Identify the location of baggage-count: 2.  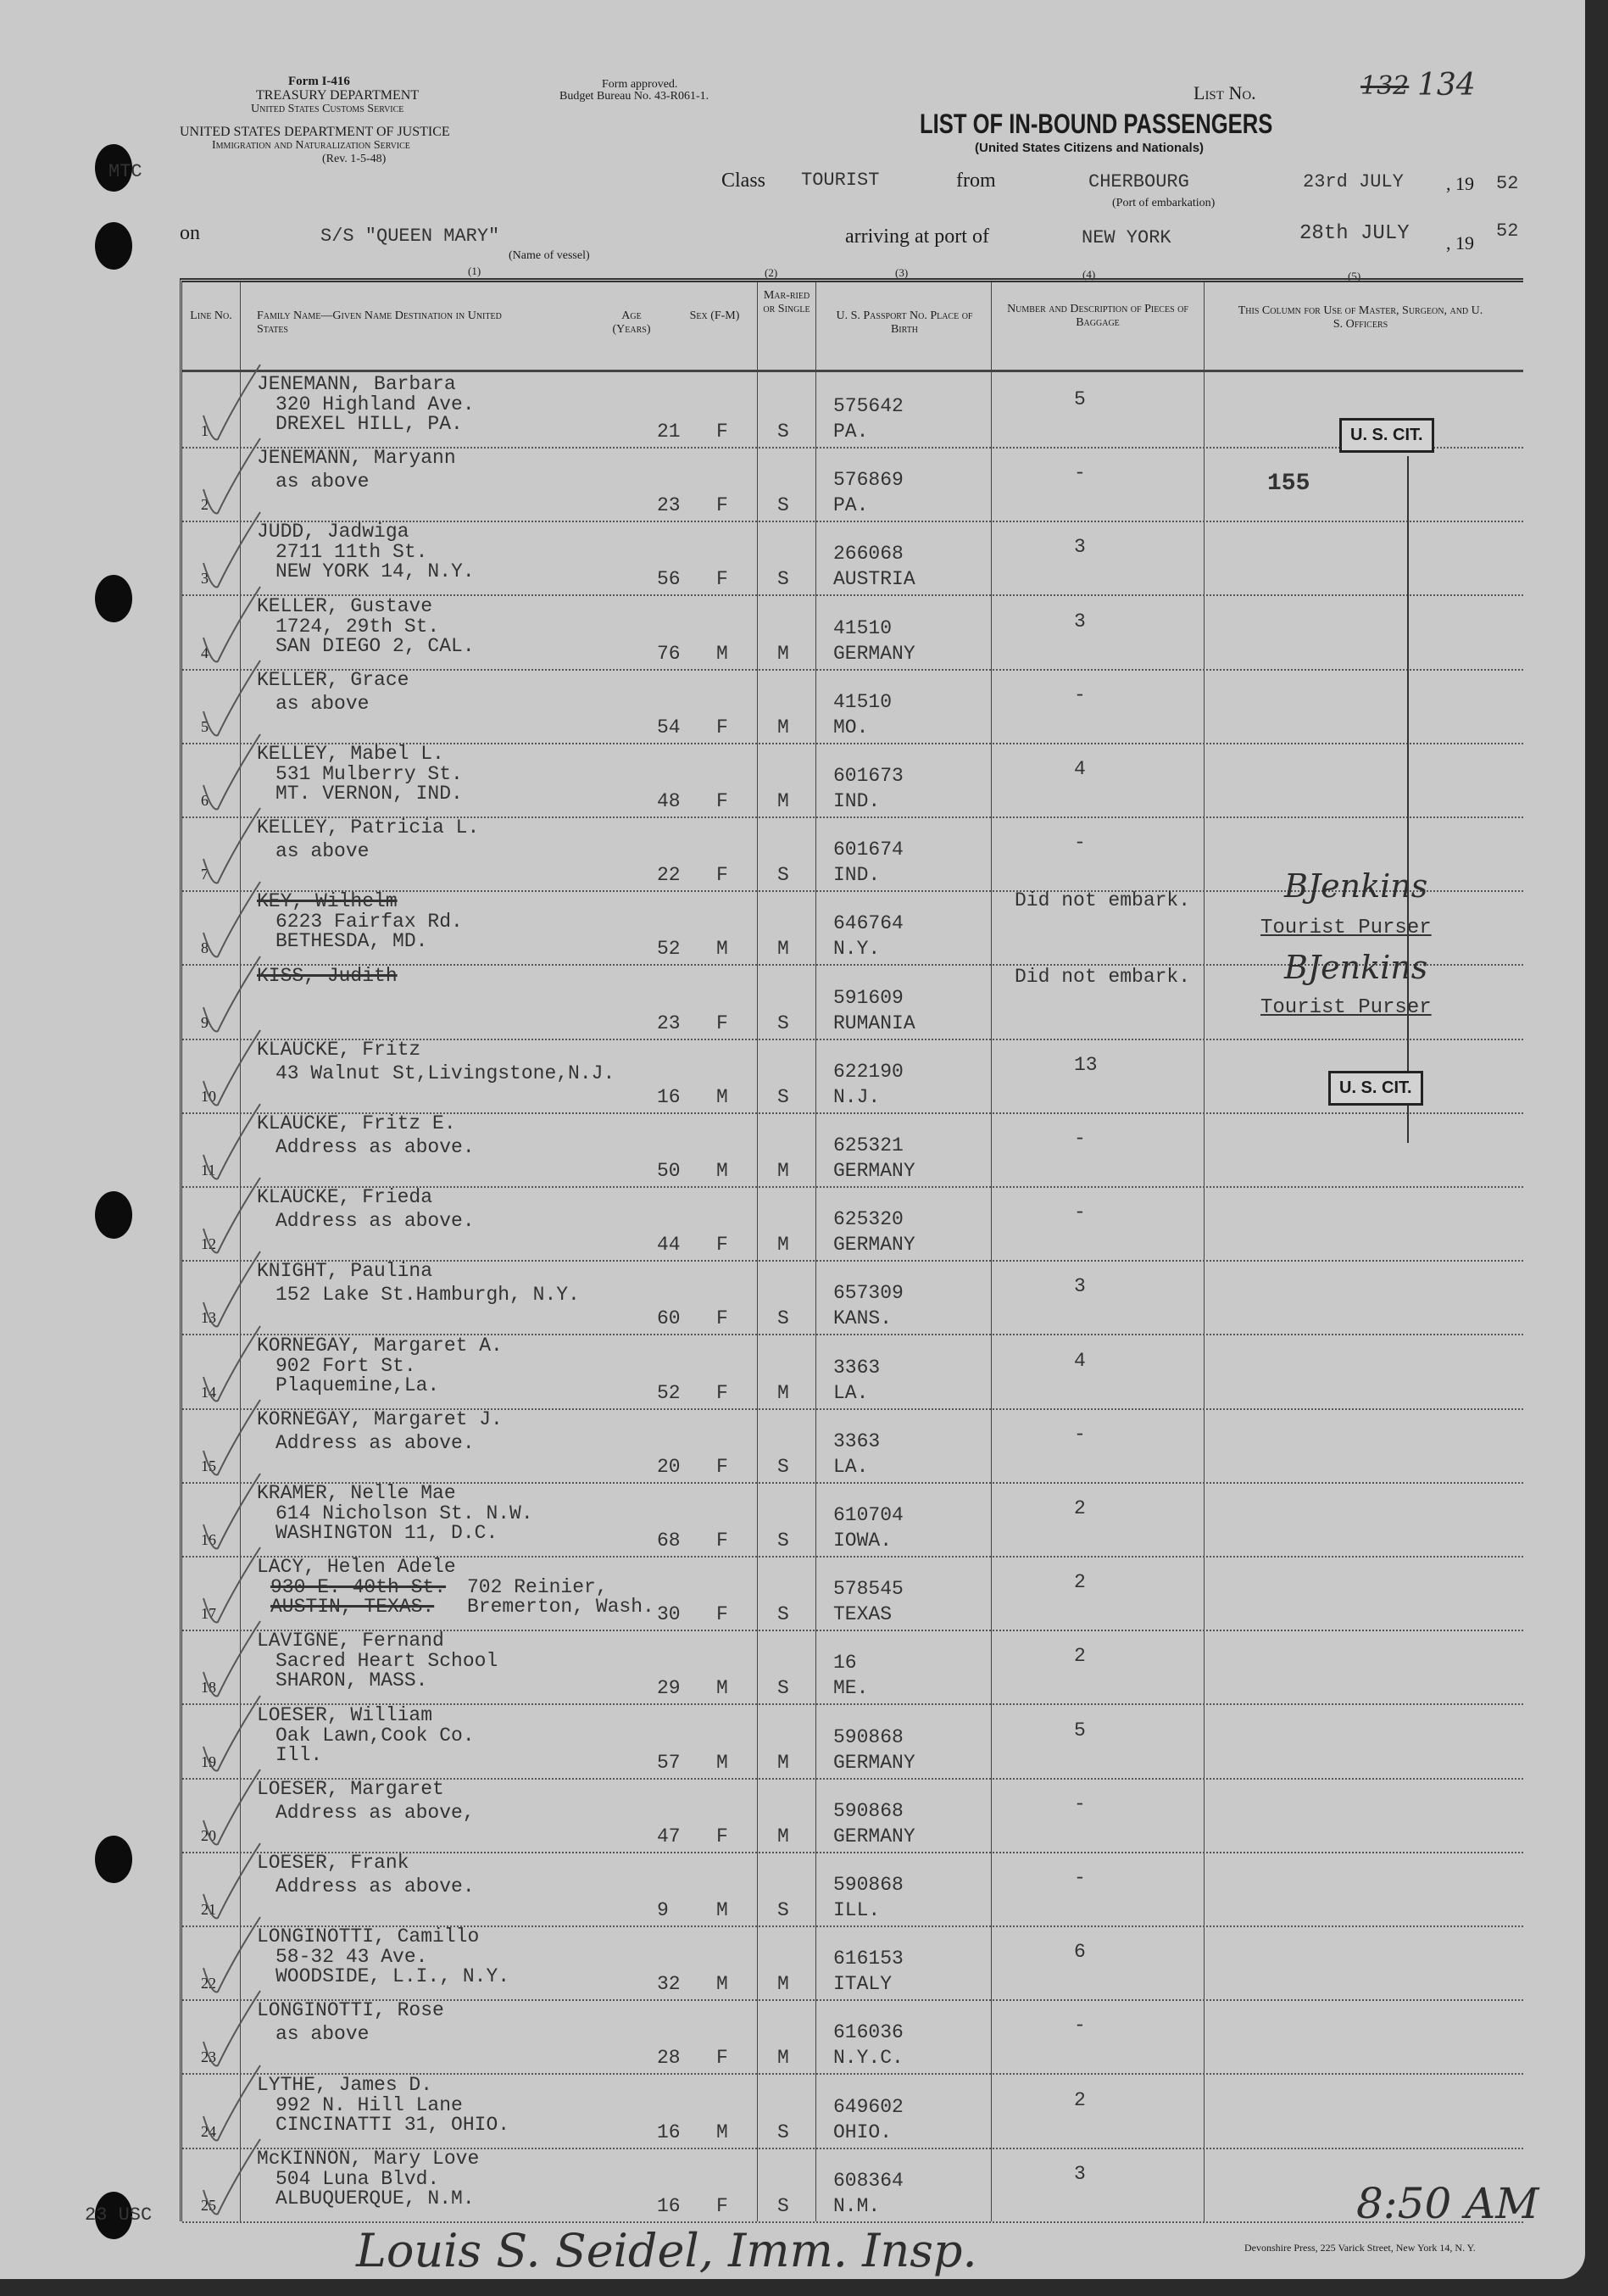
(1080, 1508).